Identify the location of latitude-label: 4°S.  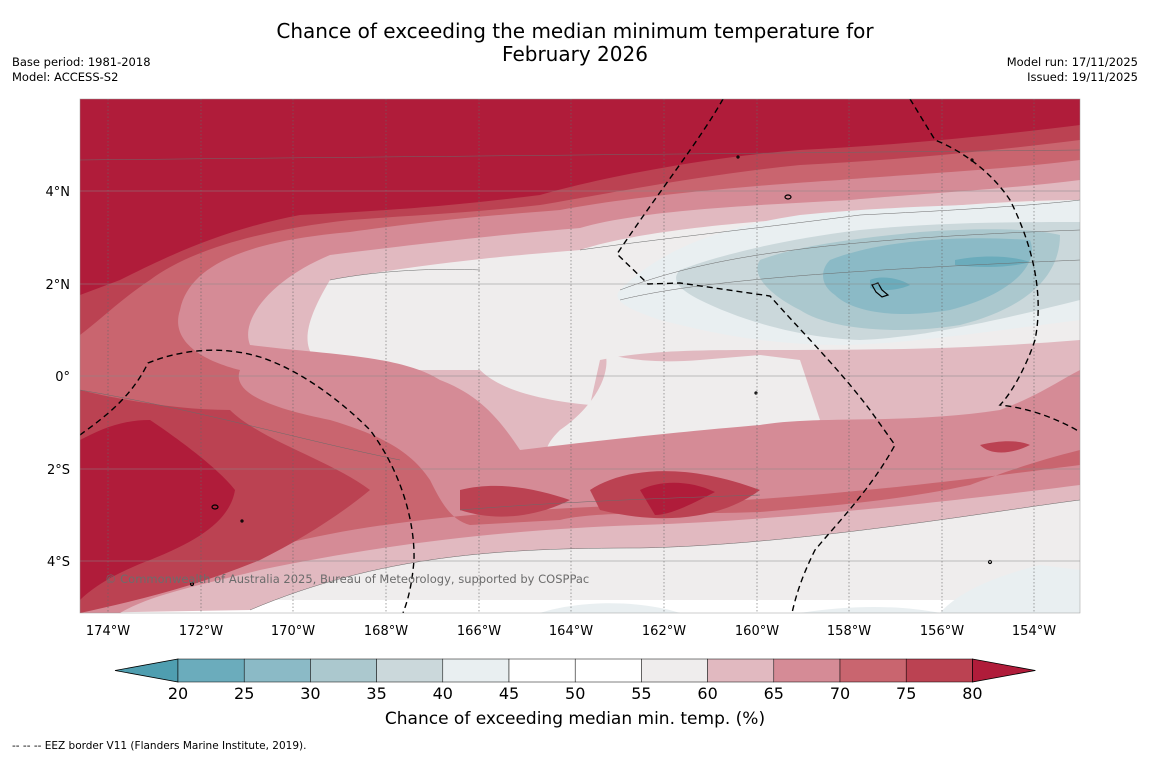
(58, 562).